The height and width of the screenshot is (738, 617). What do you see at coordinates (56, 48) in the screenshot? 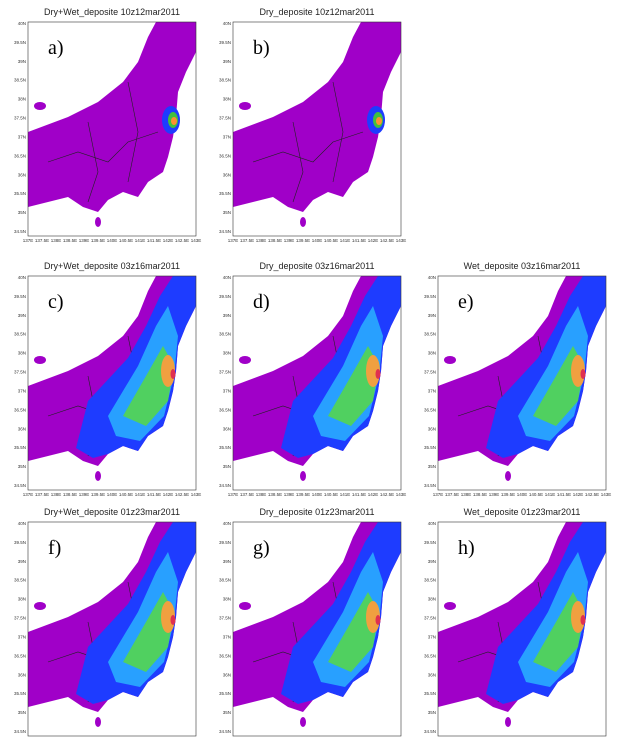
I see `panel-label: a)` at bounding box center [56, 48].